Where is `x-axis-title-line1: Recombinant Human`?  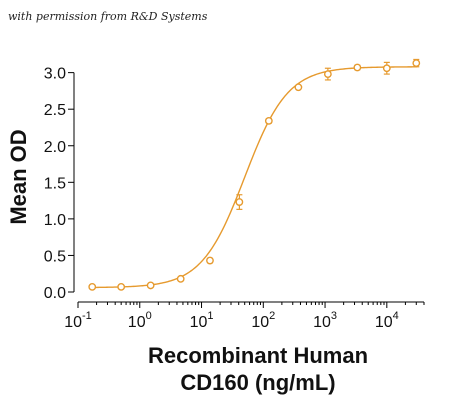
x-axis-title-line1: Recombinant Human is located at coordinates (258, 355).